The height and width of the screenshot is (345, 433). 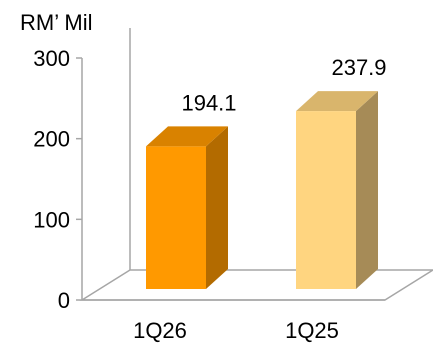 What do you see at coordinates (57, 179) in the screenshot?
I see `y-axis-tick-labels: 0 100 200 300` at bounding box center [57, 179].